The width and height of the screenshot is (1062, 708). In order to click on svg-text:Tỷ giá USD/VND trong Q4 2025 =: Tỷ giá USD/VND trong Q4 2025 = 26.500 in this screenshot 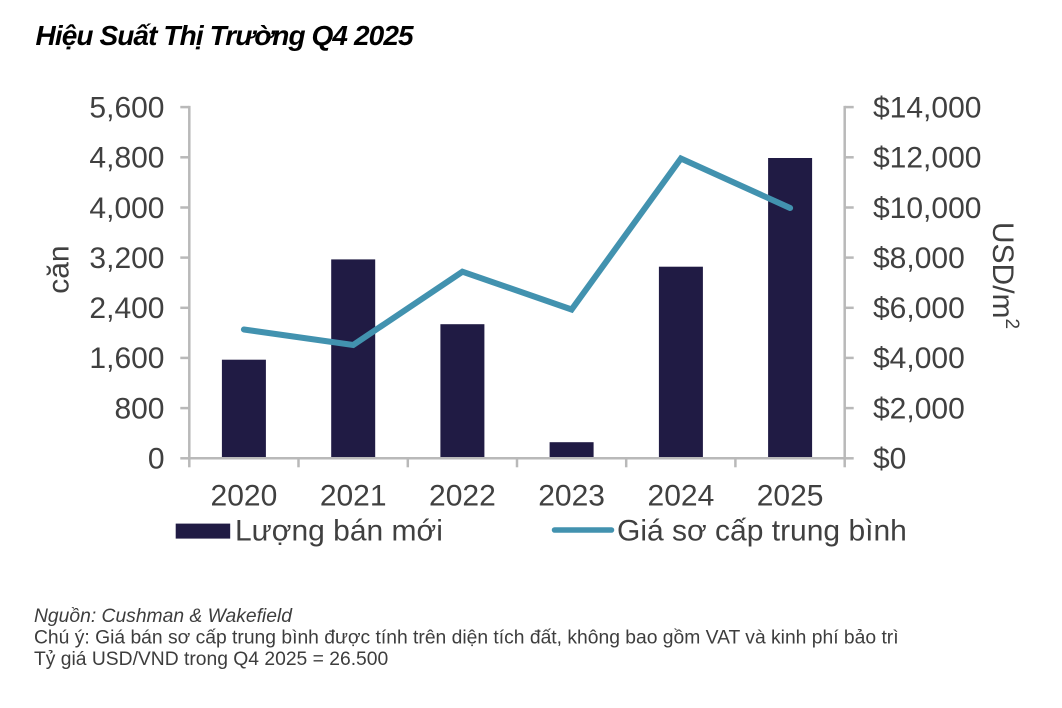, I will do `click(211, 659)`.